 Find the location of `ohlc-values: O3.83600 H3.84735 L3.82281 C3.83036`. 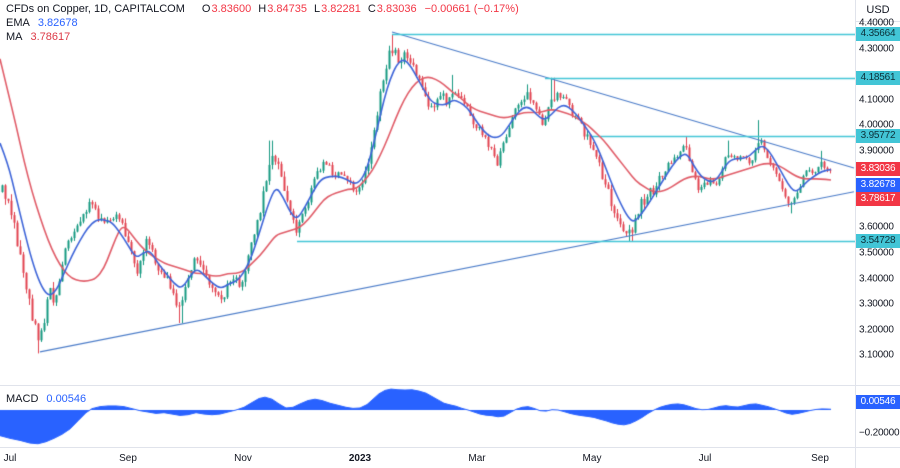

ohlc-values: O3.83600 H3.84735 L3.82281 C3.83036 is located at coordinates (306, 9).